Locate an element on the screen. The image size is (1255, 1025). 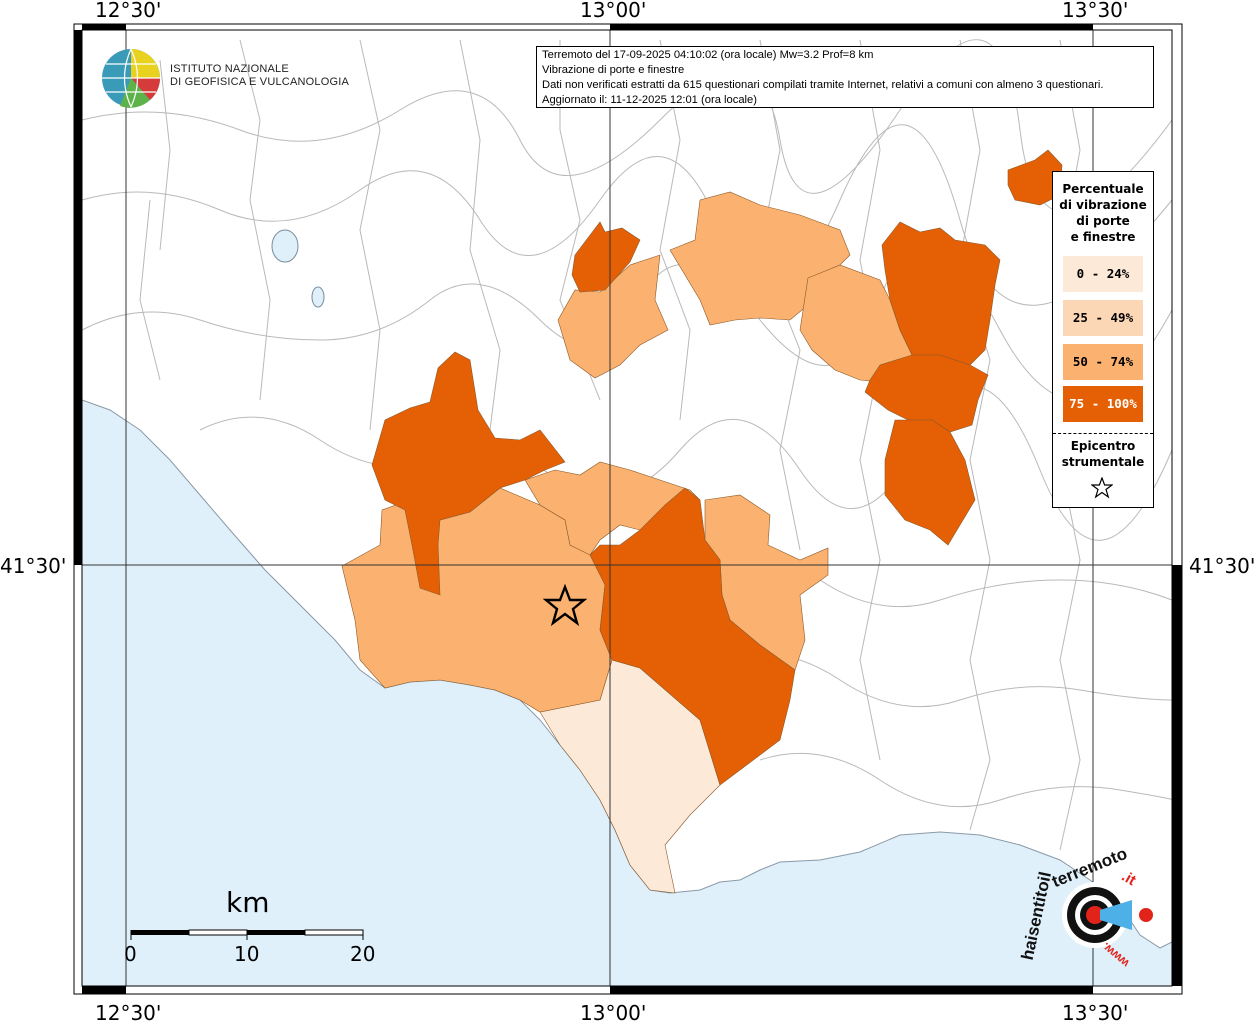
comune-dark-75-100-b is located at coordinates (692, 636).